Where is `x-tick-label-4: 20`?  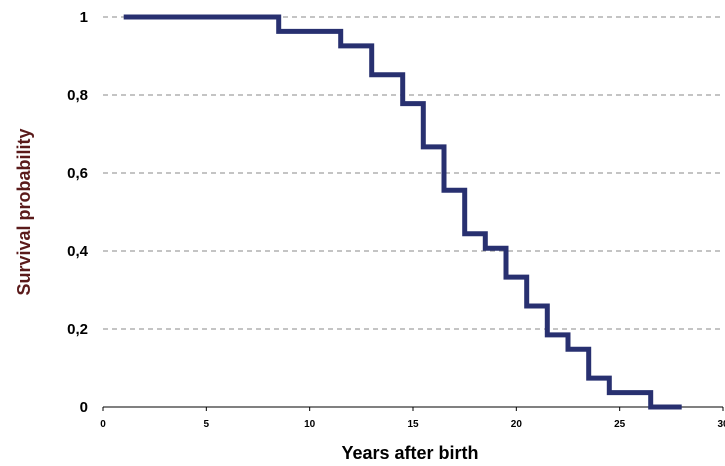
x-tick-label-4: 20 is located at coordinates (517, 424).